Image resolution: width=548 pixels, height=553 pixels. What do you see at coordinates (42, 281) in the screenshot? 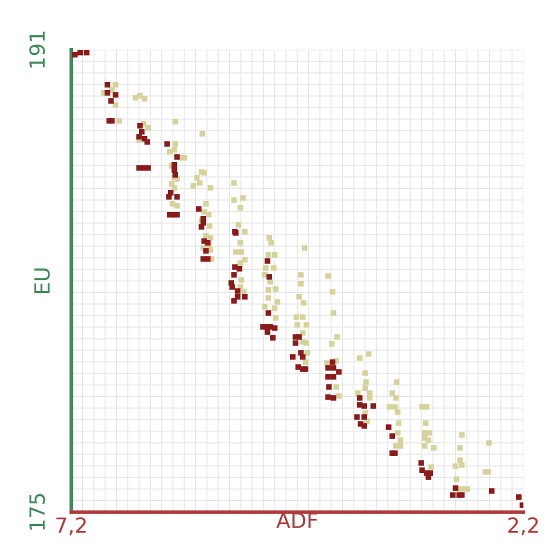
I see `y-axis-title: EU` at bounding box center [42, 281].